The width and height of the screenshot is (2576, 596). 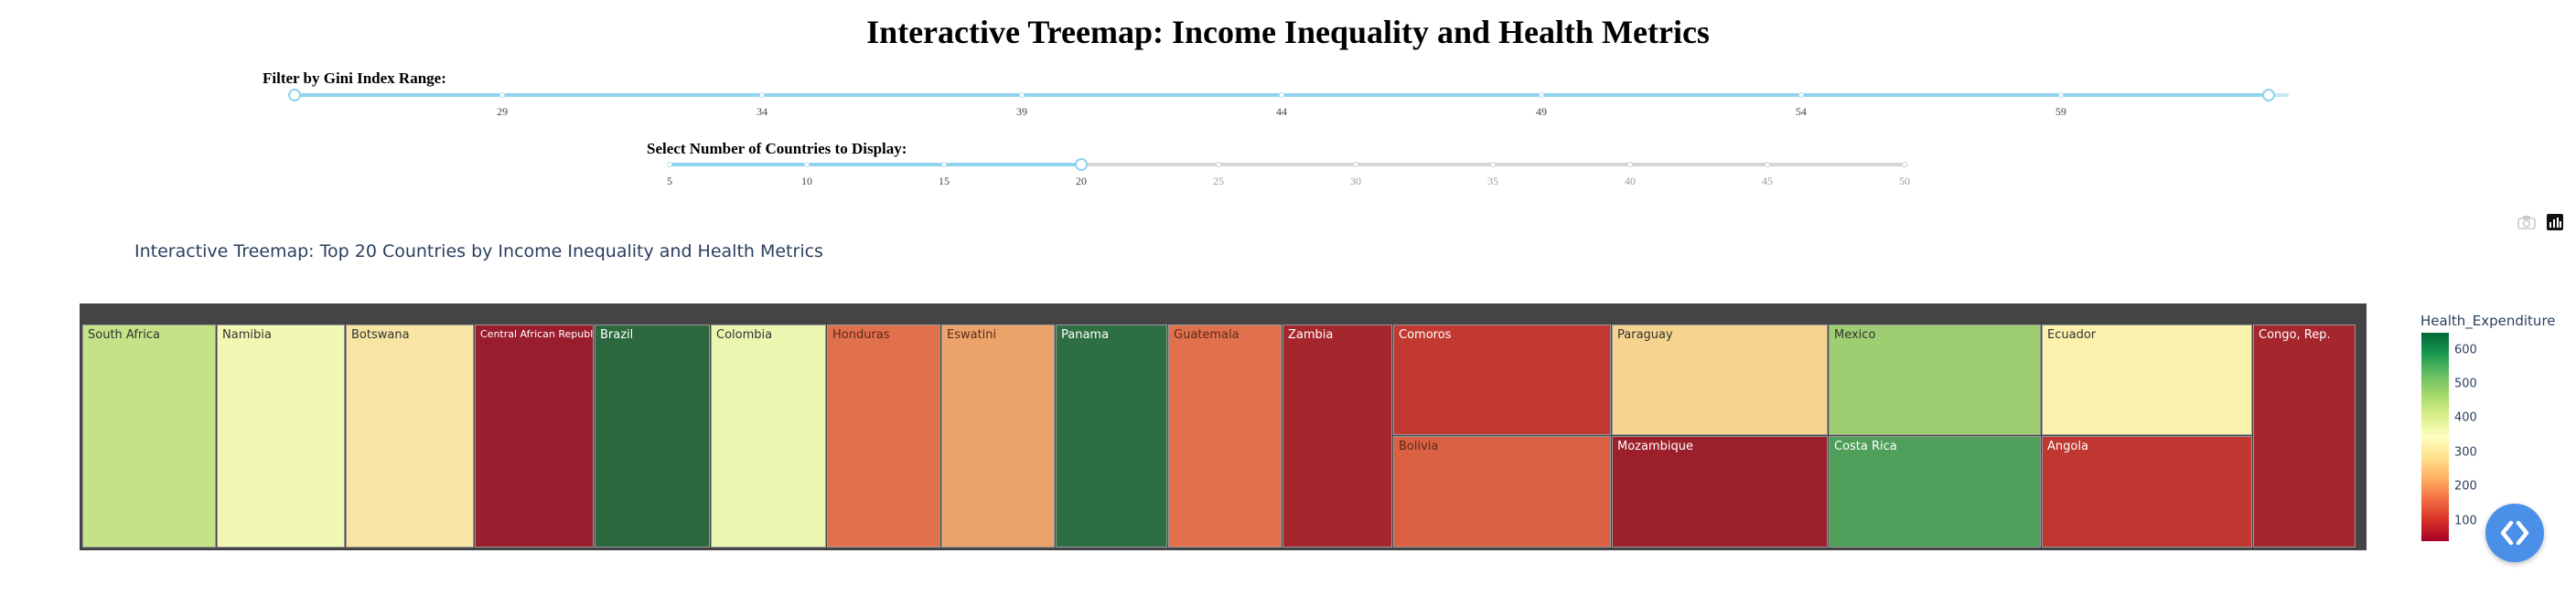 What do you see at coordinates (1645, 335) in the screenshot?
I see `treemap-tile-label: Paraguay` at bounding box center [1645, 335].